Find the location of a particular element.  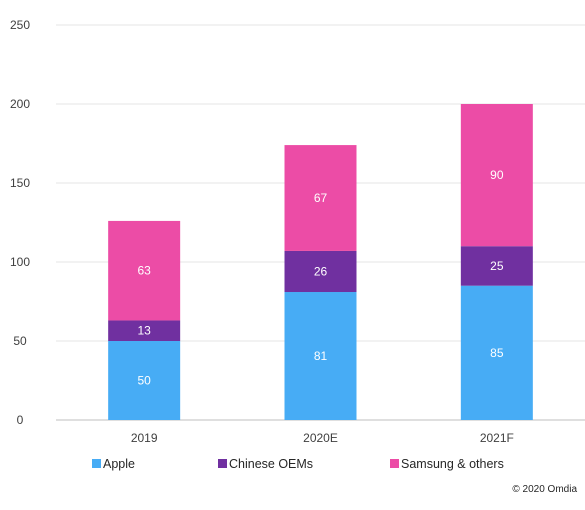

bar-value-label: 50 is located at coordinates (144, 381).